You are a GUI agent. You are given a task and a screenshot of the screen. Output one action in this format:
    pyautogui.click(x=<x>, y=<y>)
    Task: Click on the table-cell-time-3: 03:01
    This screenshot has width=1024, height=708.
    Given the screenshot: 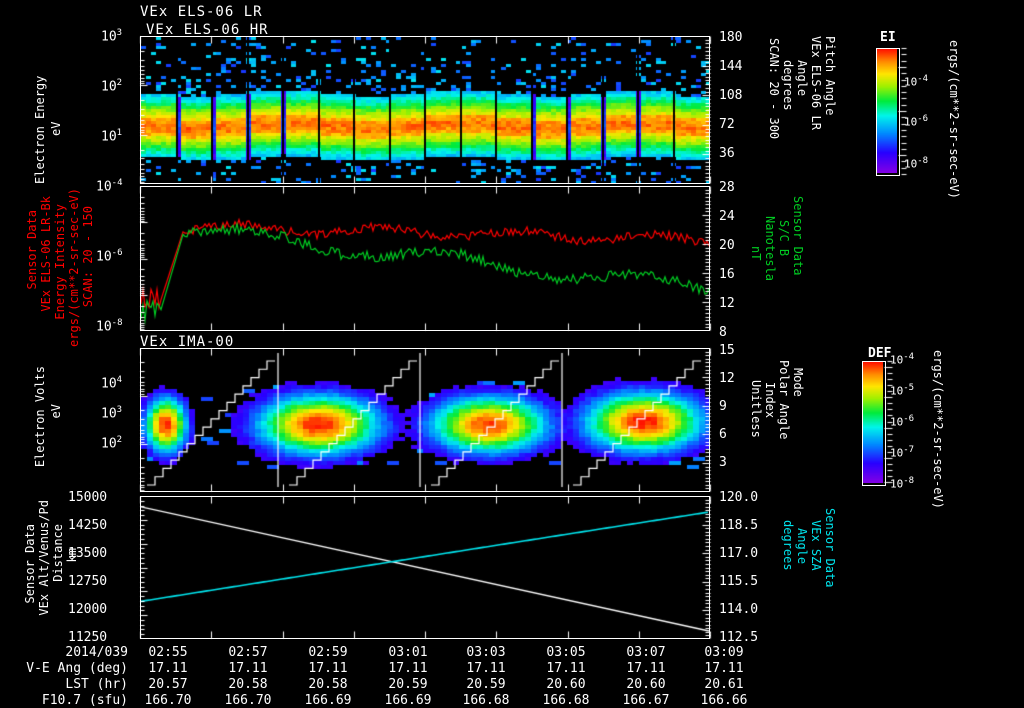 What is the action you would take?
    pyautogui.click(x=408, y=652)
    